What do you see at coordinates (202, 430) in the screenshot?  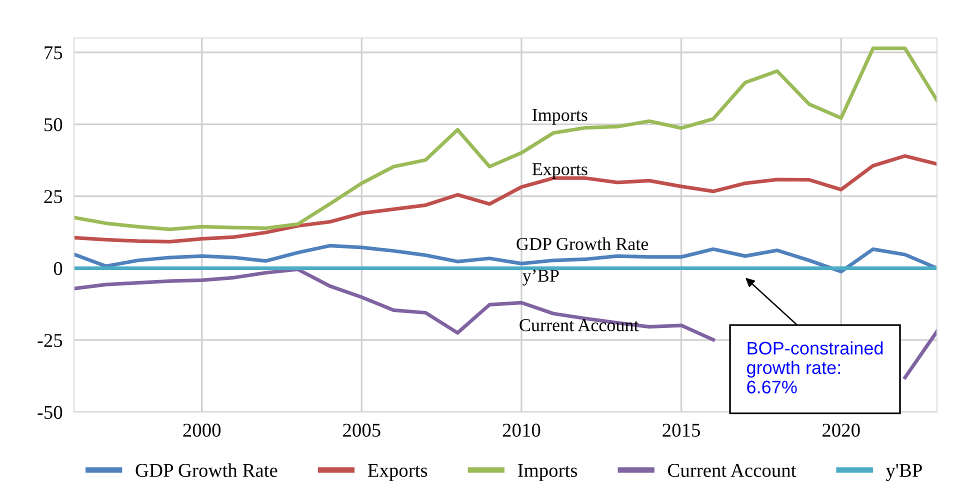 I see `x-tick-label: 2000` at bounding box center [202, 430].